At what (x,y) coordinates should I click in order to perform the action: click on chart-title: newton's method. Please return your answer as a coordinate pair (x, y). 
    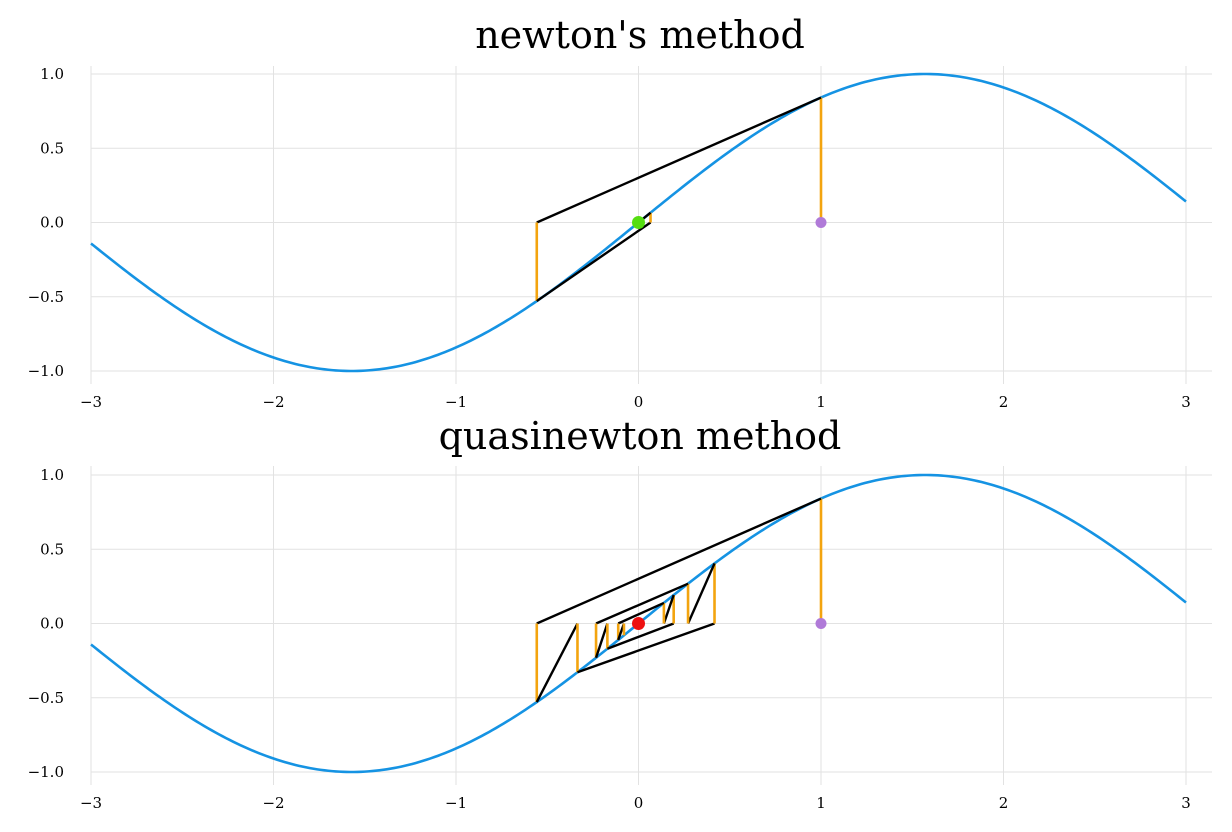
    Looking at the image, I should click on (640, 35).